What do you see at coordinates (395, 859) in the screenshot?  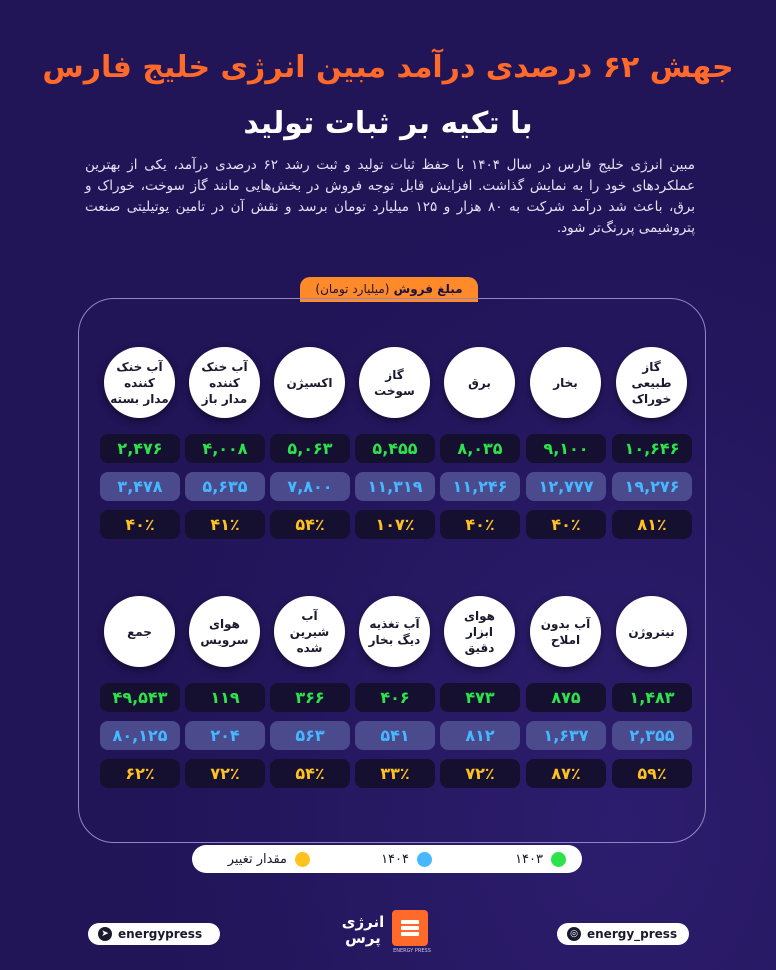 I see `legend-1404-label: ۱۴۰۴` at bounding box center [395, 859].